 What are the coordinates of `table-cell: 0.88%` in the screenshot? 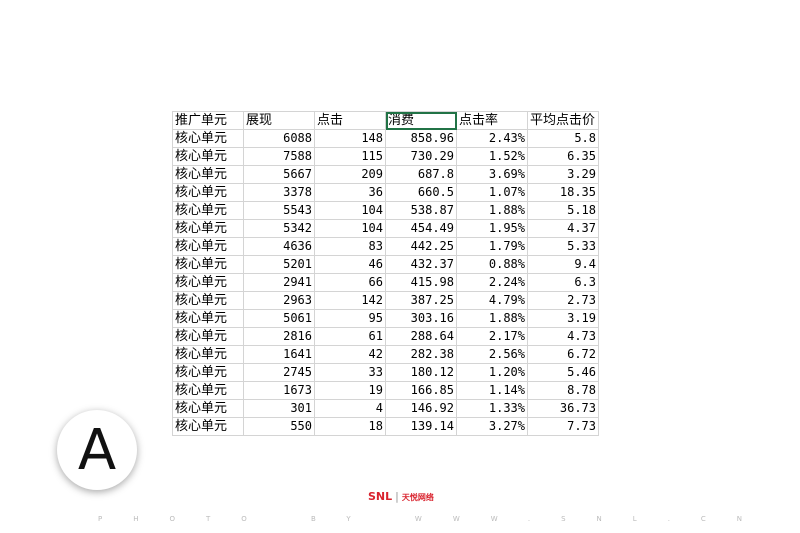 It's located at (492, 264).